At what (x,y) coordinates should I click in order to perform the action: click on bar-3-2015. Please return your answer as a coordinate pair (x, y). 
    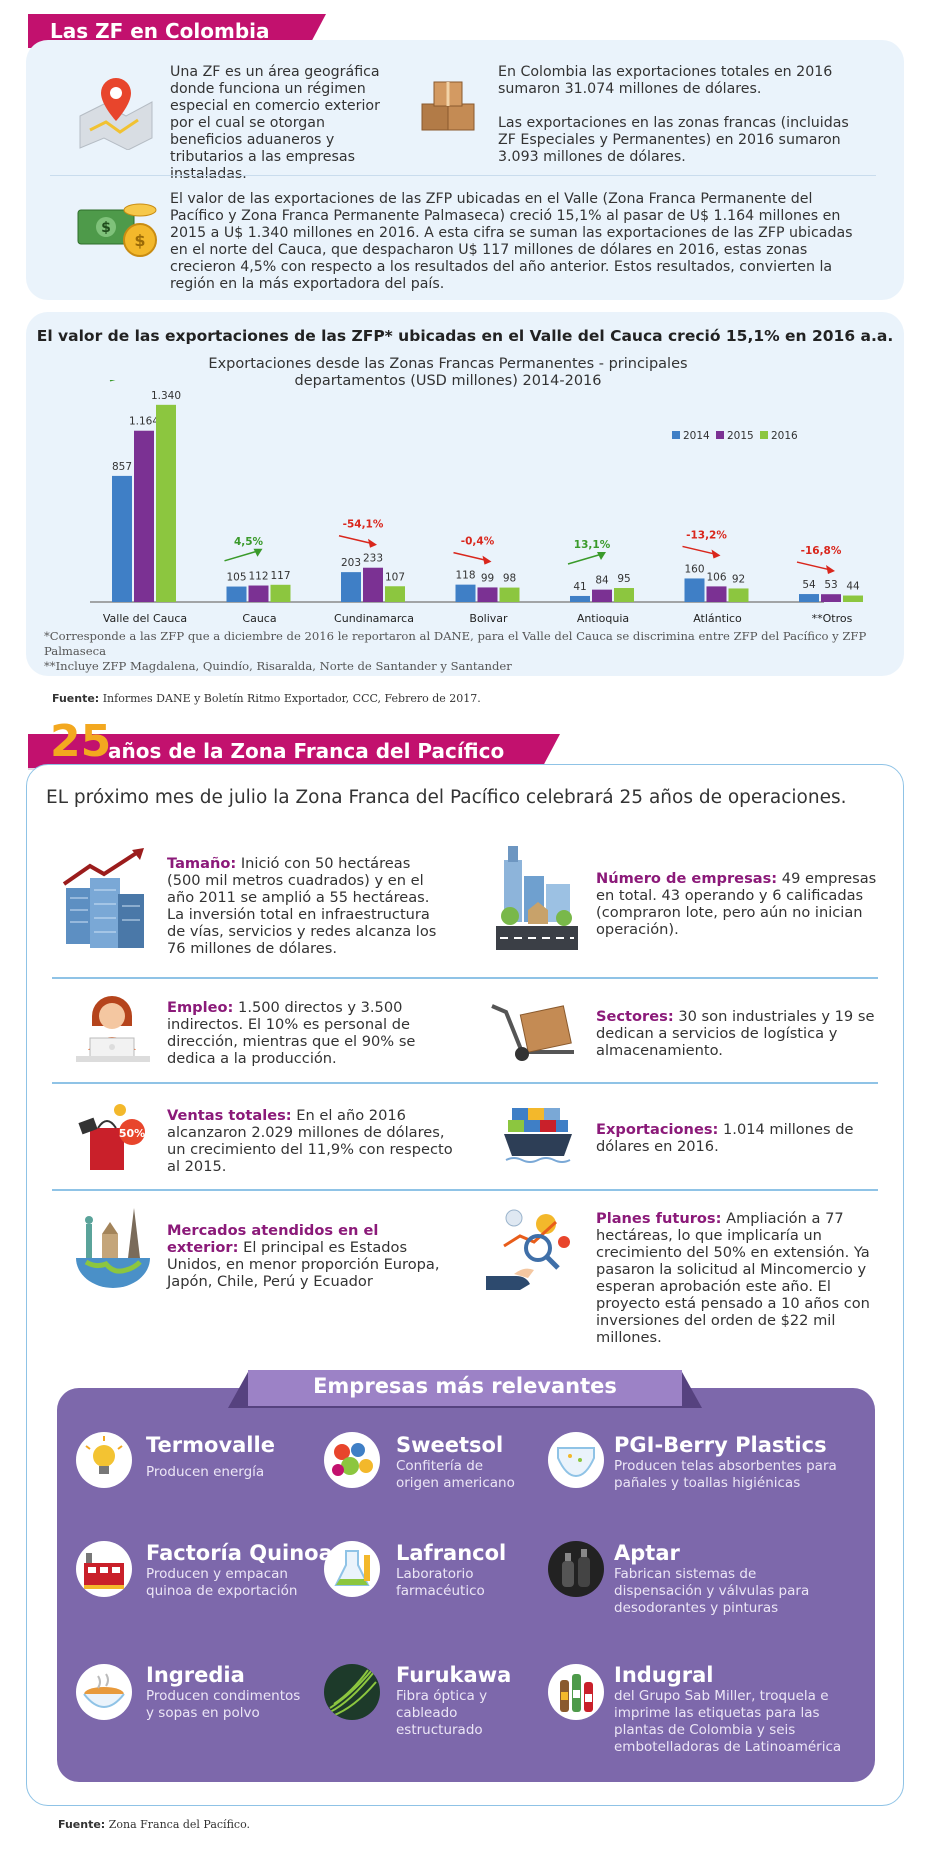
    Looking at the image, I should click on (487, 594).